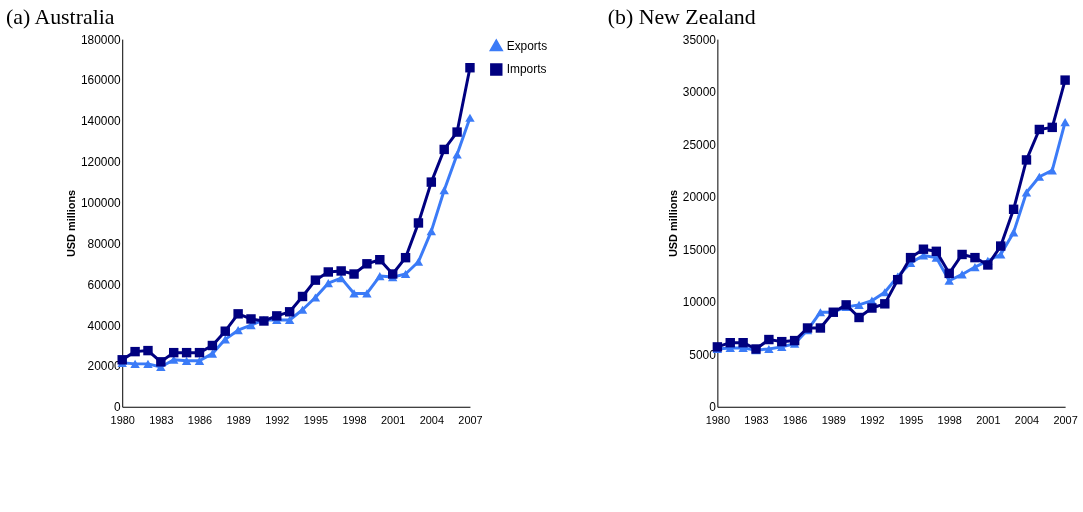 The image size is (1083, 512). What do you see at coordinates (104, 243) in the screenshot?
I see `y-tick-label: 80000` at bounding box center [104, 243].